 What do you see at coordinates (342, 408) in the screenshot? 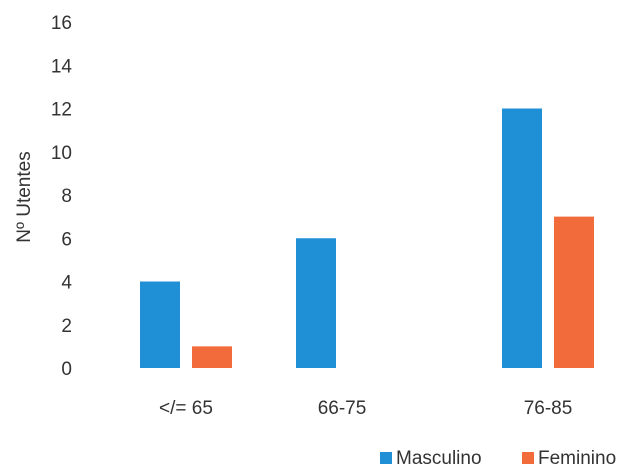
I see `x-tick-label: 66-75` at bounding box center [342, 408].